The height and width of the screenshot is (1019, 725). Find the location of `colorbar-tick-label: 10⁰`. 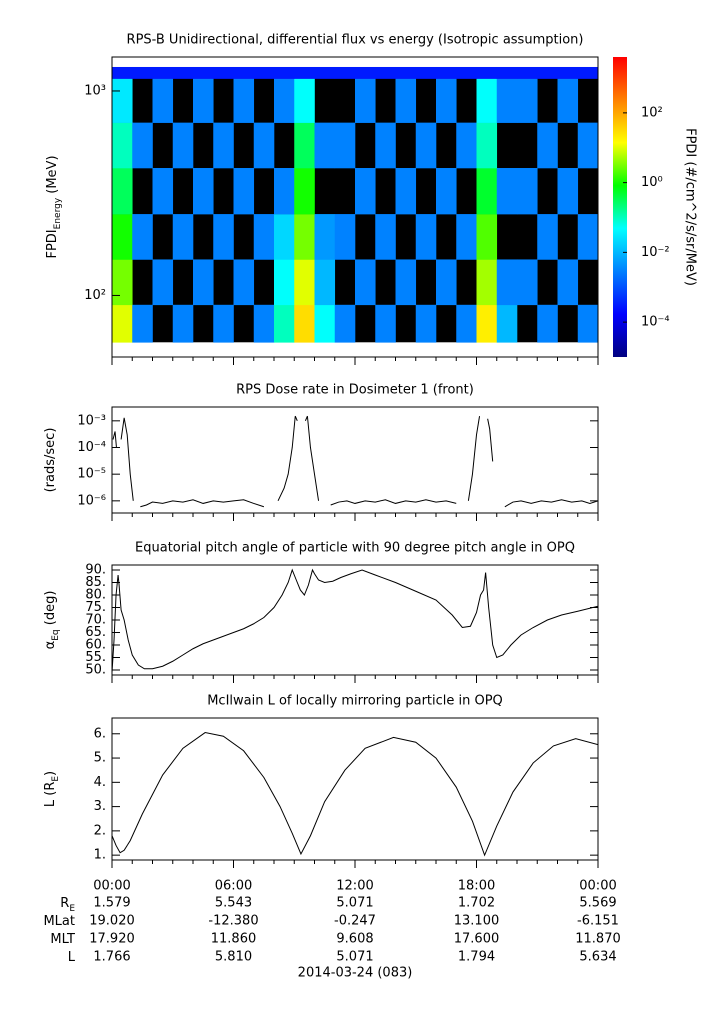

colorbar-tick-label: 10⁰ is located at coordinates (652, 182).